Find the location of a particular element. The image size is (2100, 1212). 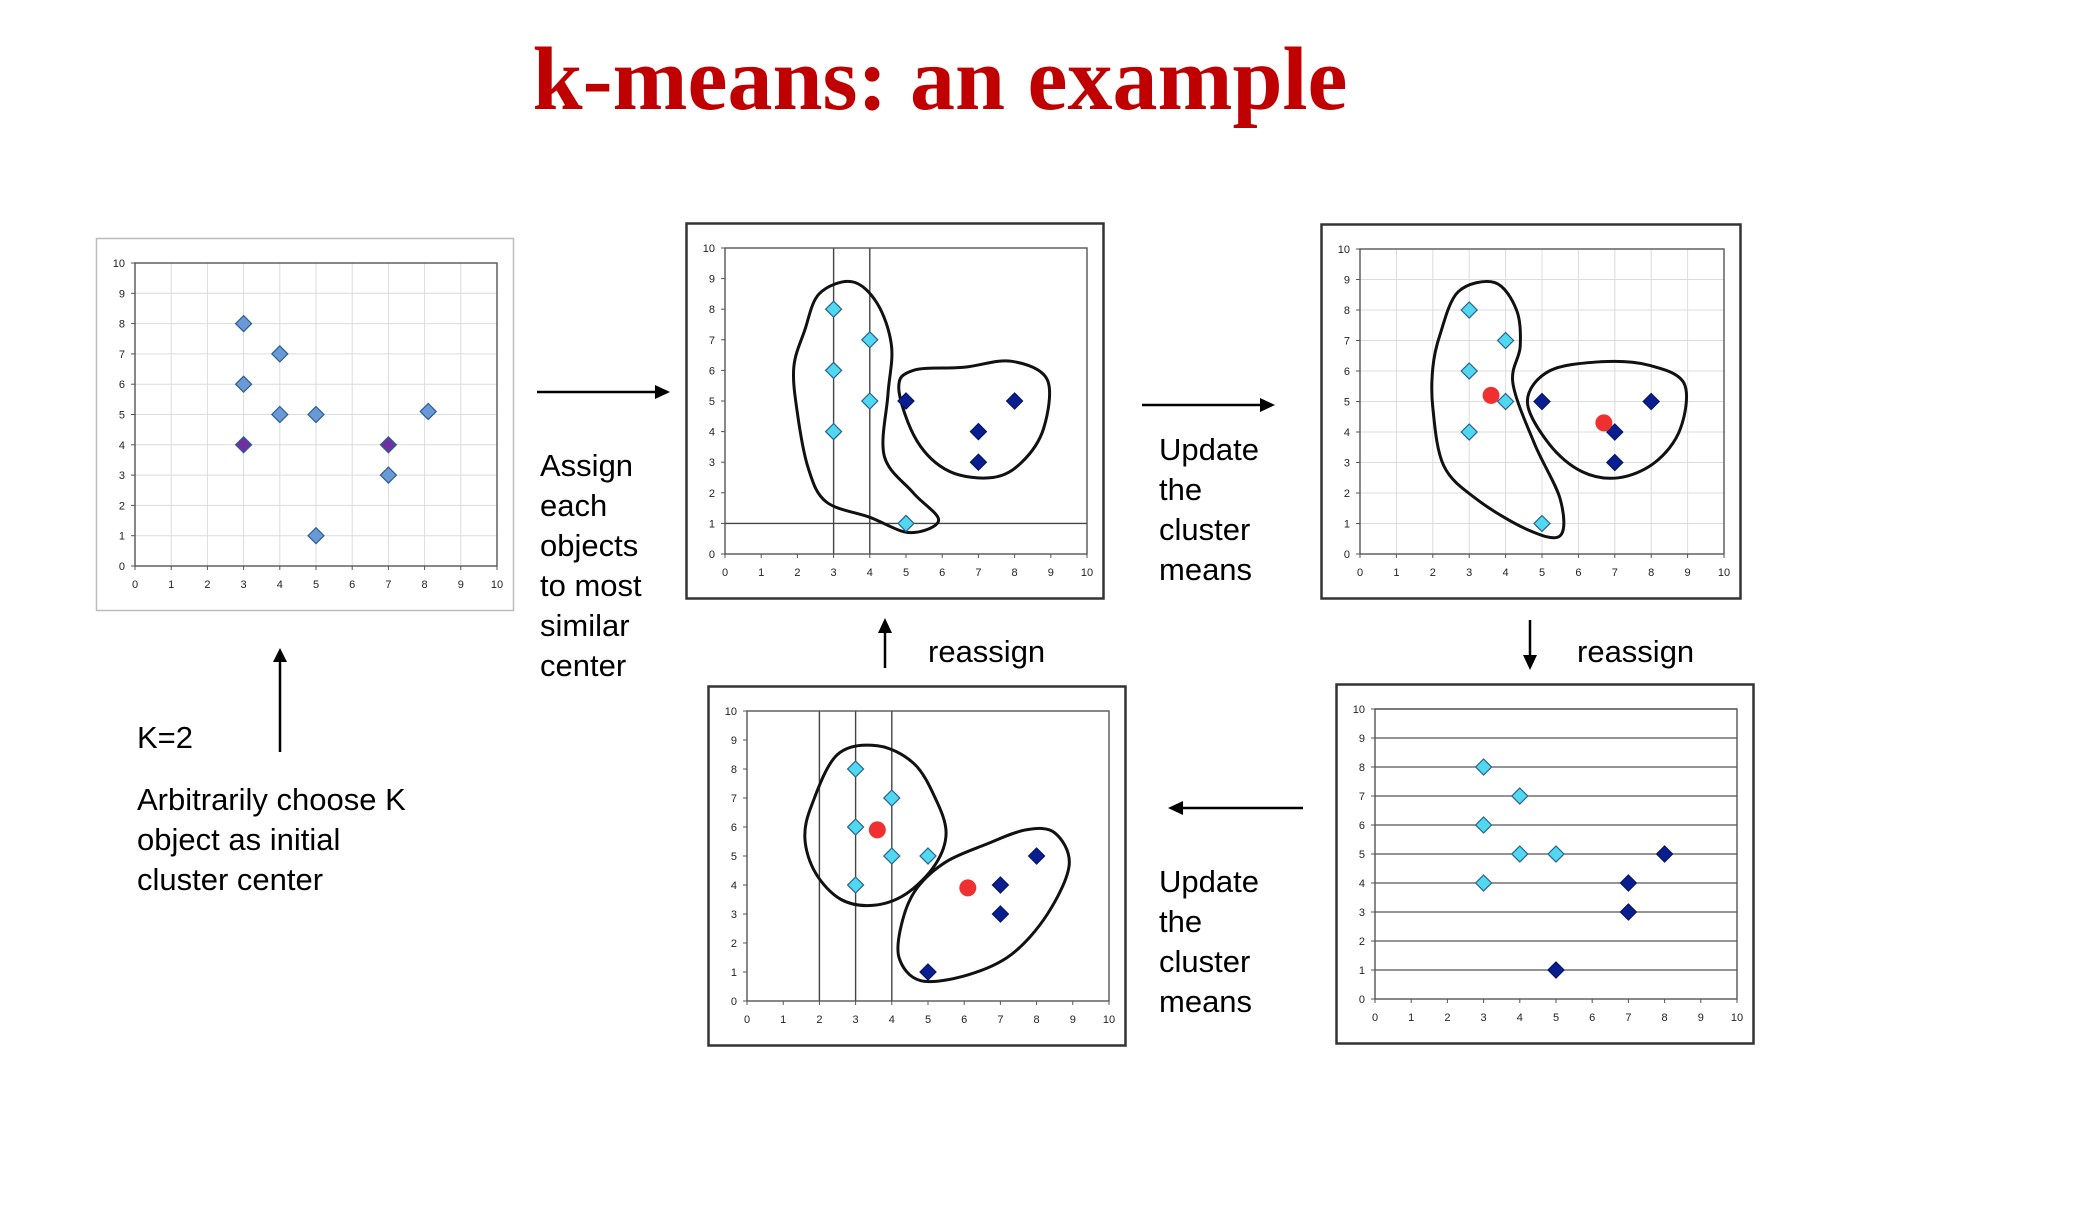

update-means-label-bottom: Update the cluster means is located at coordinates (1209, 941).